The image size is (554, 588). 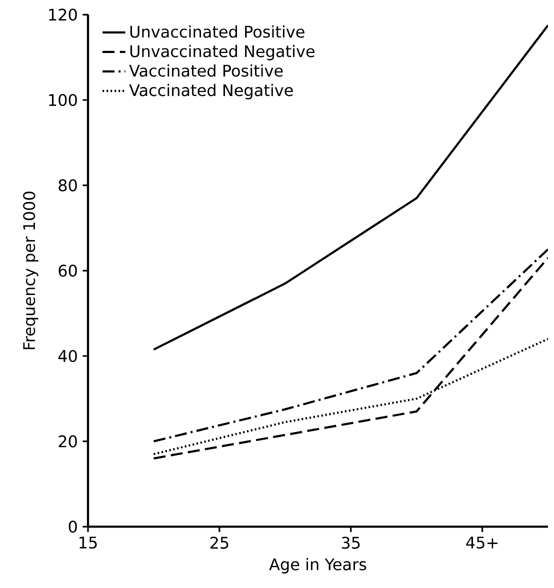 What do you see at coordinates (217, 31) in the screenshot?
I see `legend-label: Unvaccinated Positive` at bounding box center [217, 31].